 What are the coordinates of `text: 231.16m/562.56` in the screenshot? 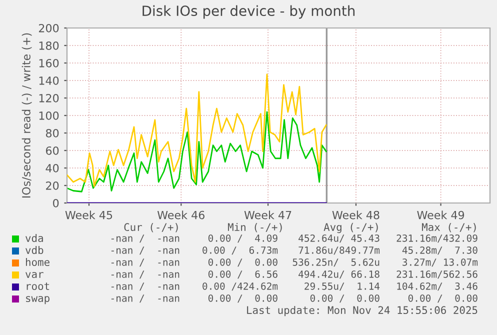 It's located at (437, 274).